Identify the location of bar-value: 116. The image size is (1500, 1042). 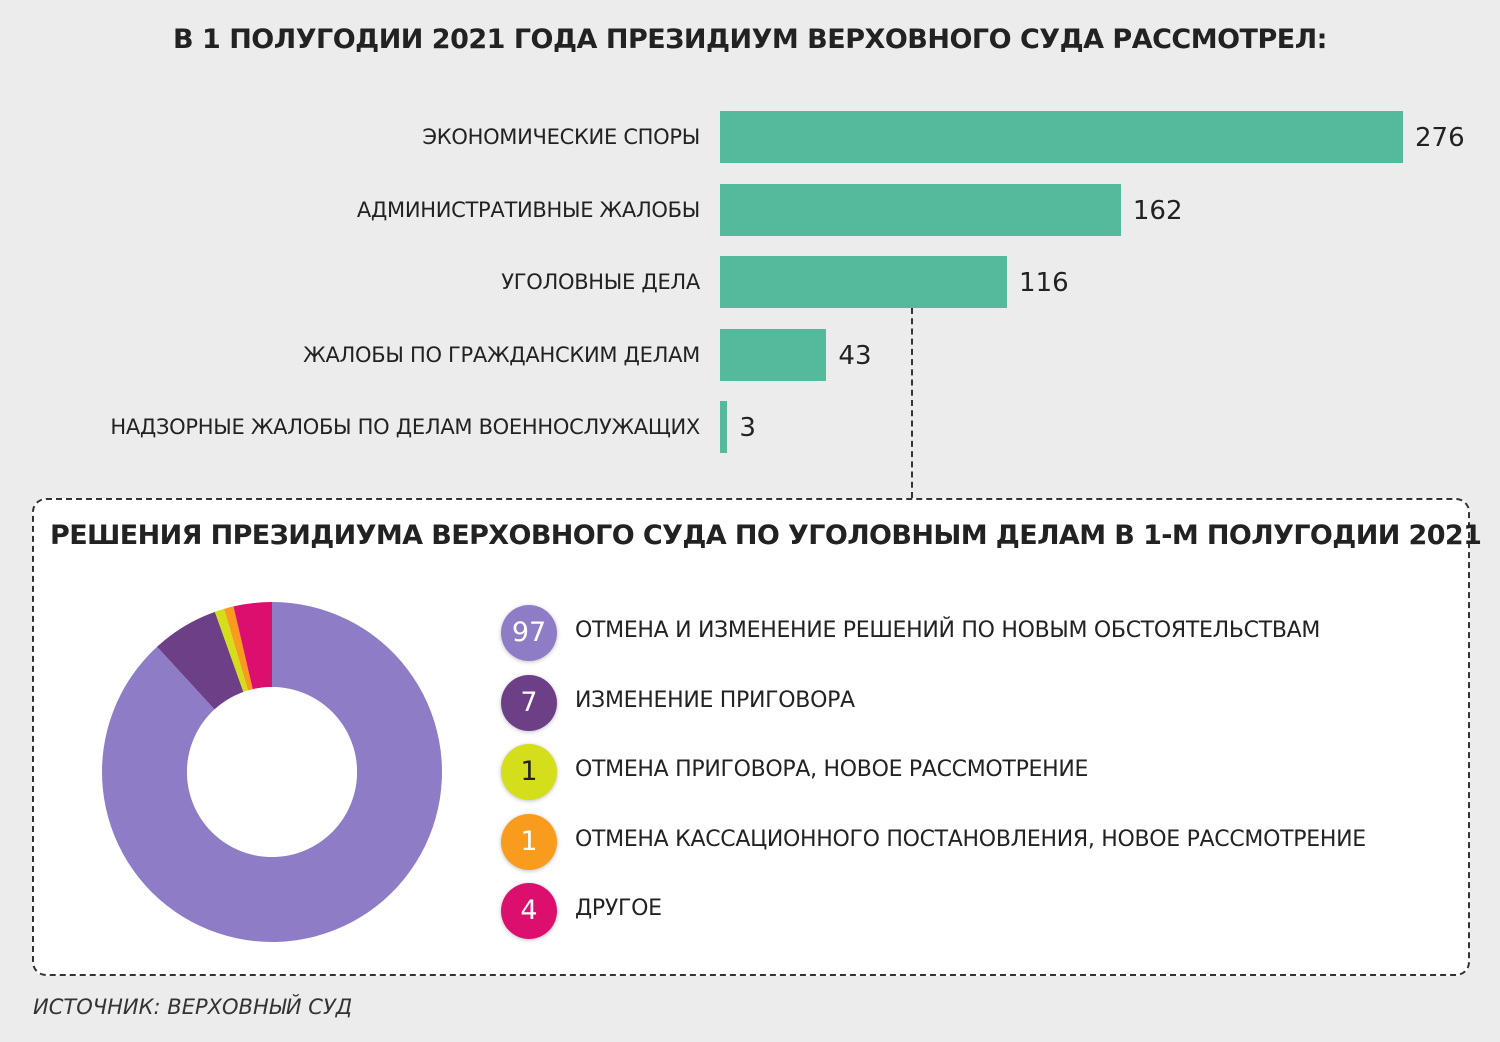
(1044, 283).